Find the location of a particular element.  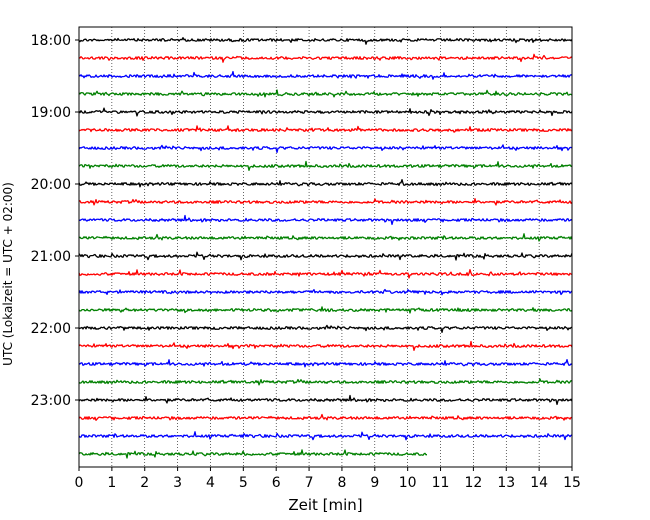

x-tick-label: 1 is located at coordinates (111, 483).